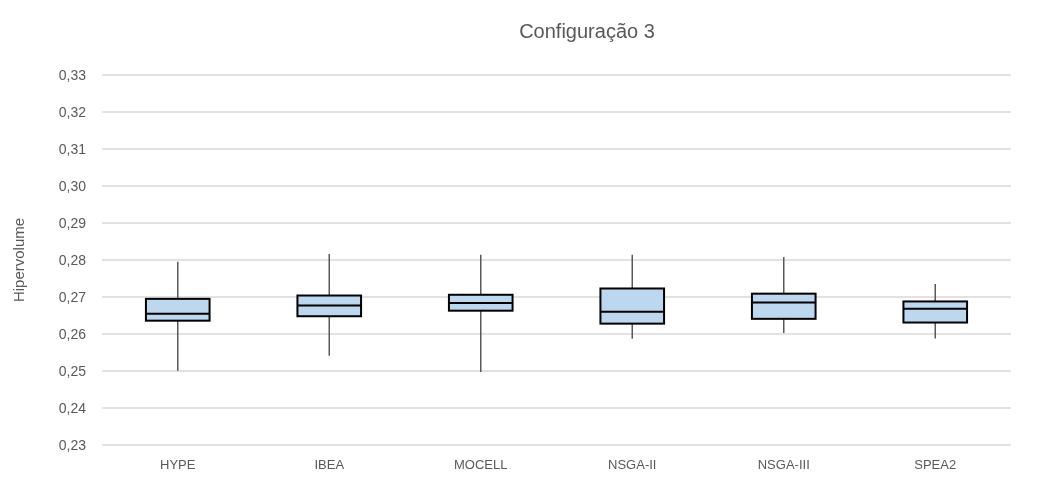 The image size is (1046, 485). I want to click on x-tick-label: NSGA-III, so click(783, 464).